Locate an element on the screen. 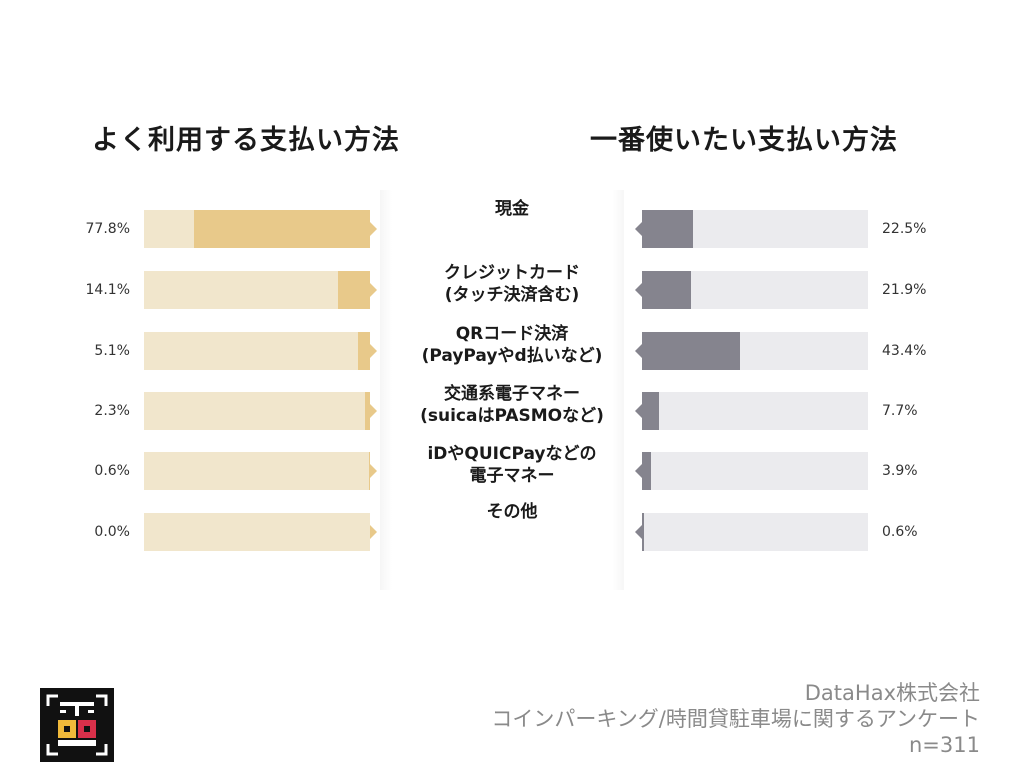 The height and width of the screenshot is (768, 1024). right-value-label: 21.9% is located at coordinates (904, 290).